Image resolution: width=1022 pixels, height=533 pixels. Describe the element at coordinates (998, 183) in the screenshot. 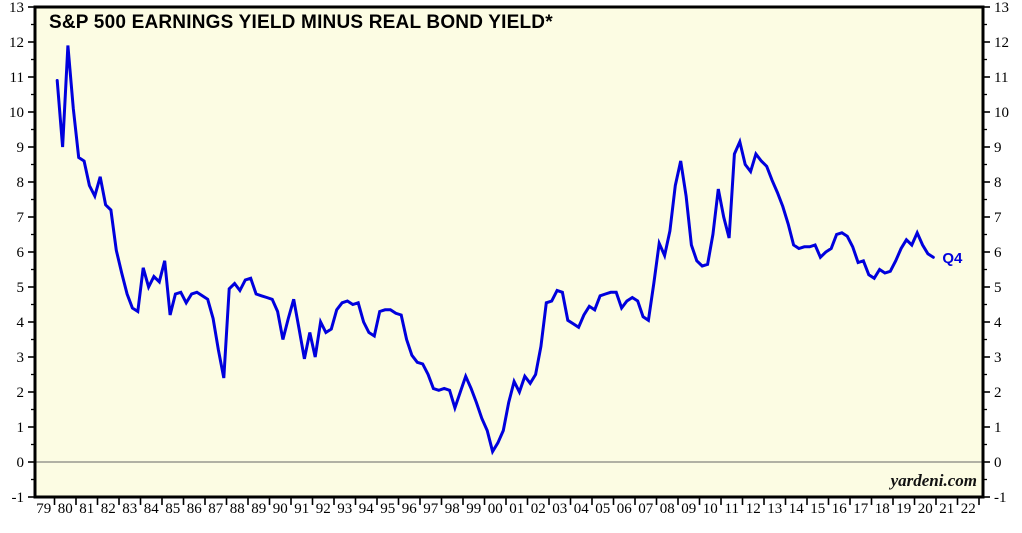

I see `y-axis-label-right: 8` at that location.